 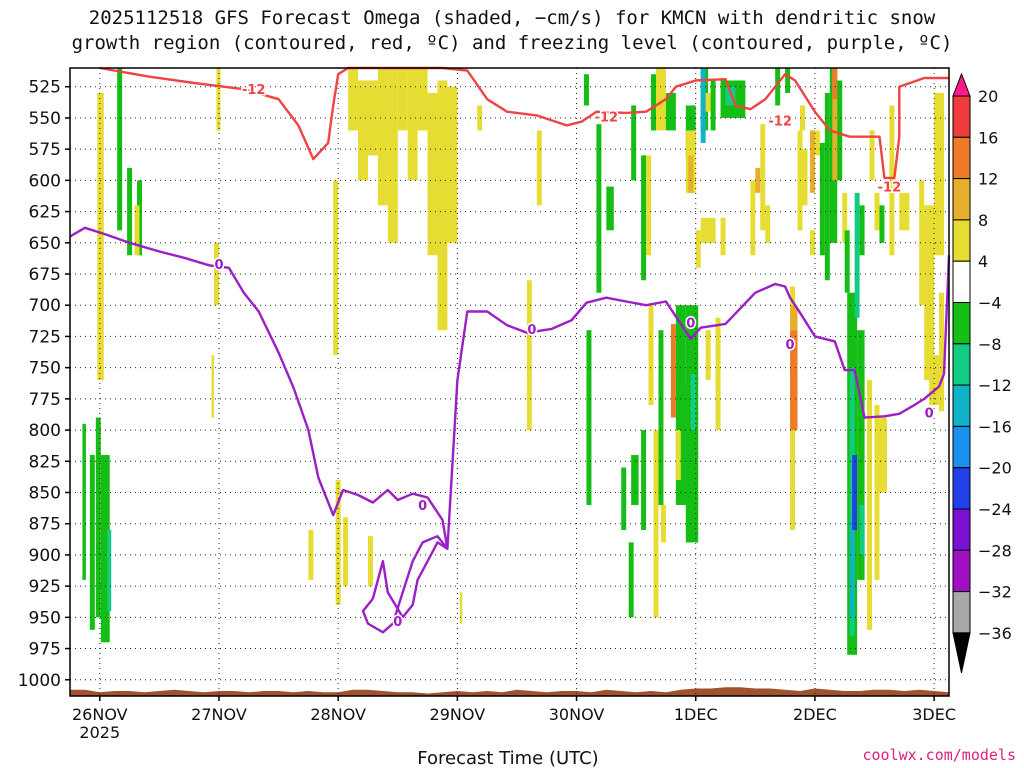 What do you see at coordinates (45, 181) in the screenshot?
I see `y-tick-label-600: 600` at bounding box center [45, 181].